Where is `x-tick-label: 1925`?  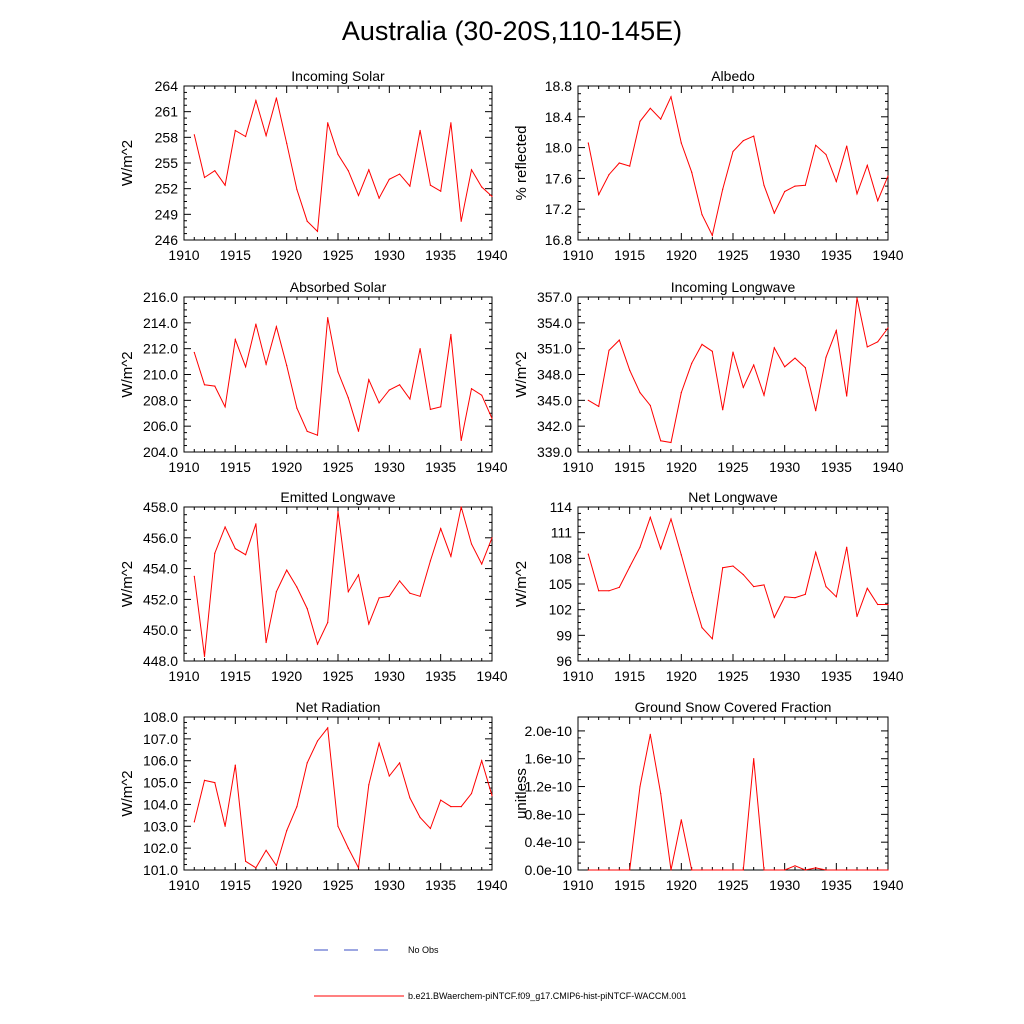 x-tick-label: 1925 is located at coordinates (337, 467).